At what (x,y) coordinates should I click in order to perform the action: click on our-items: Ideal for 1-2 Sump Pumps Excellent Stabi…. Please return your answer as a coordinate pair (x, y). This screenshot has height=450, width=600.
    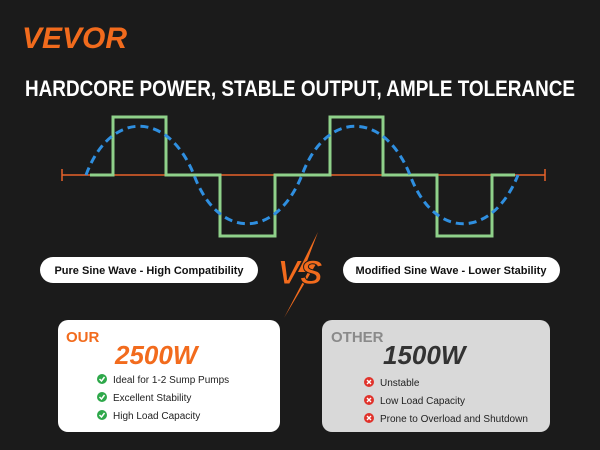
    Looking at the image, I should click on (163, 398).